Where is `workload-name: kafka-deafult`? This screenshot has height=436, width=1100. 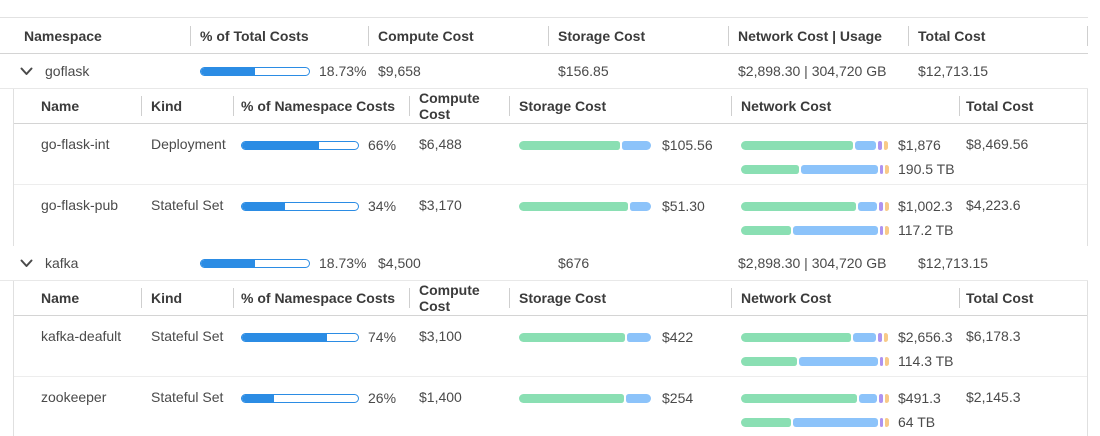
workload-name: kafka-deafult is located at coordinates (81, 336).